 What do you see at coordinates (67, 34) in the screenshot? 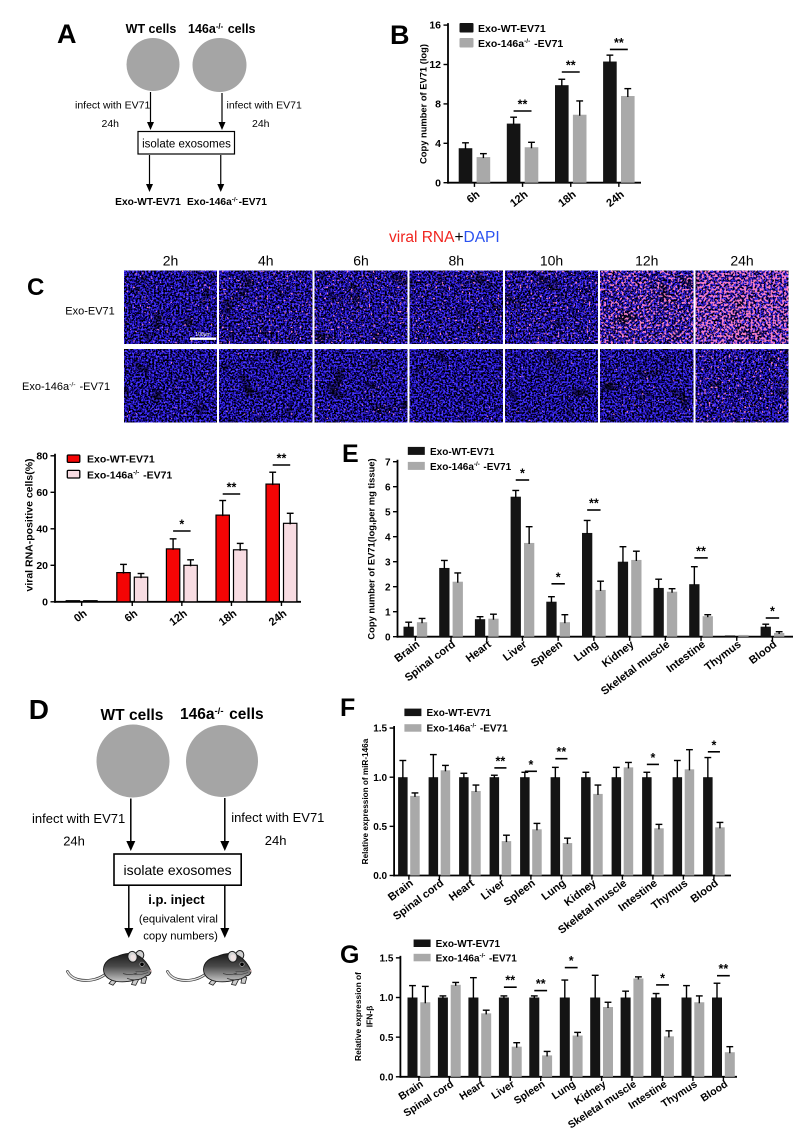
I see `svg-text: A` at bounding box center [67, 34].